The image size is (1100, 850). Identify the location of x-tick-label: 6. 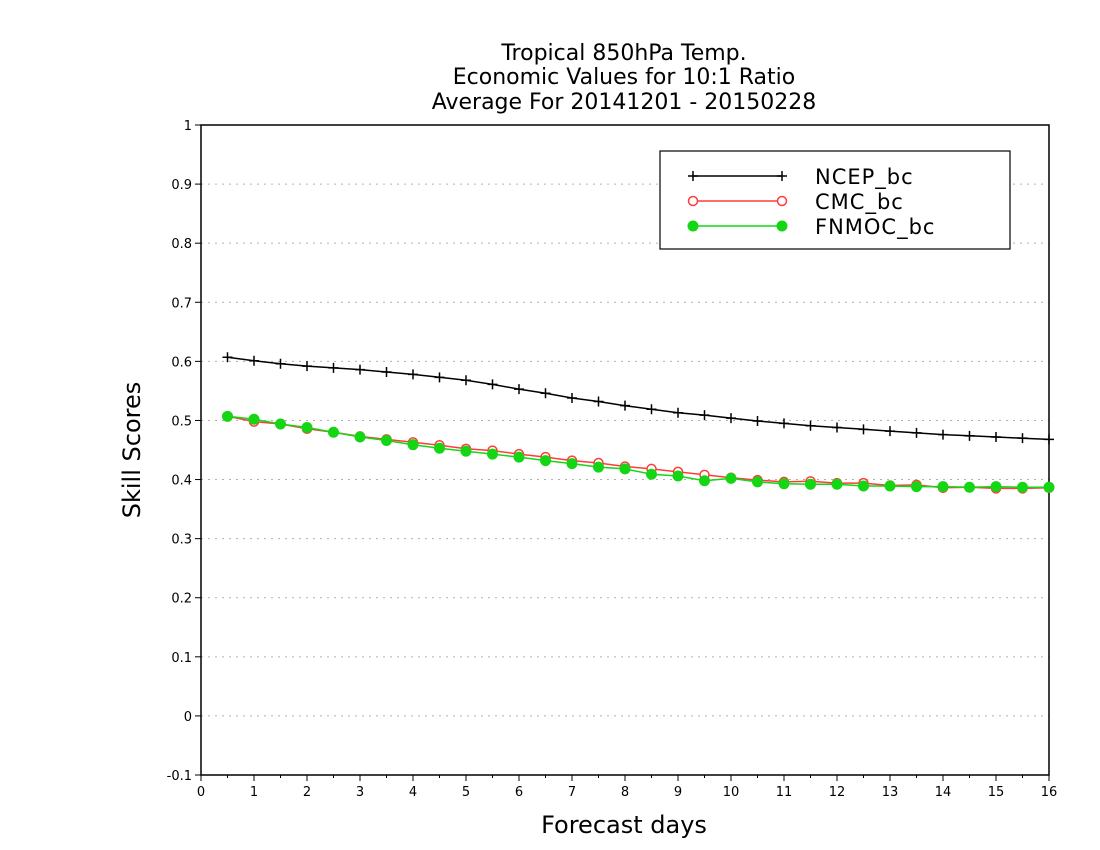
(519, 792).